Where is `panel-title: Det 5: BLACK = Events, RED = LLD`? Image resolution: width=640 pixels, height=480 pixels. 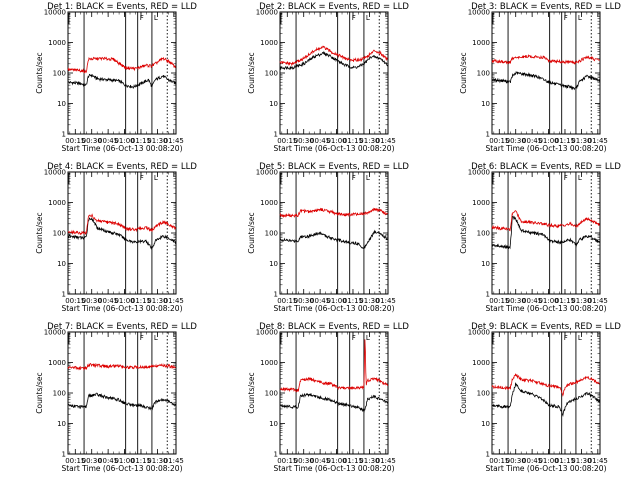
panel-title: Det 5: BLACK = Events, RED = LLD is located at coordinates (334, 167).